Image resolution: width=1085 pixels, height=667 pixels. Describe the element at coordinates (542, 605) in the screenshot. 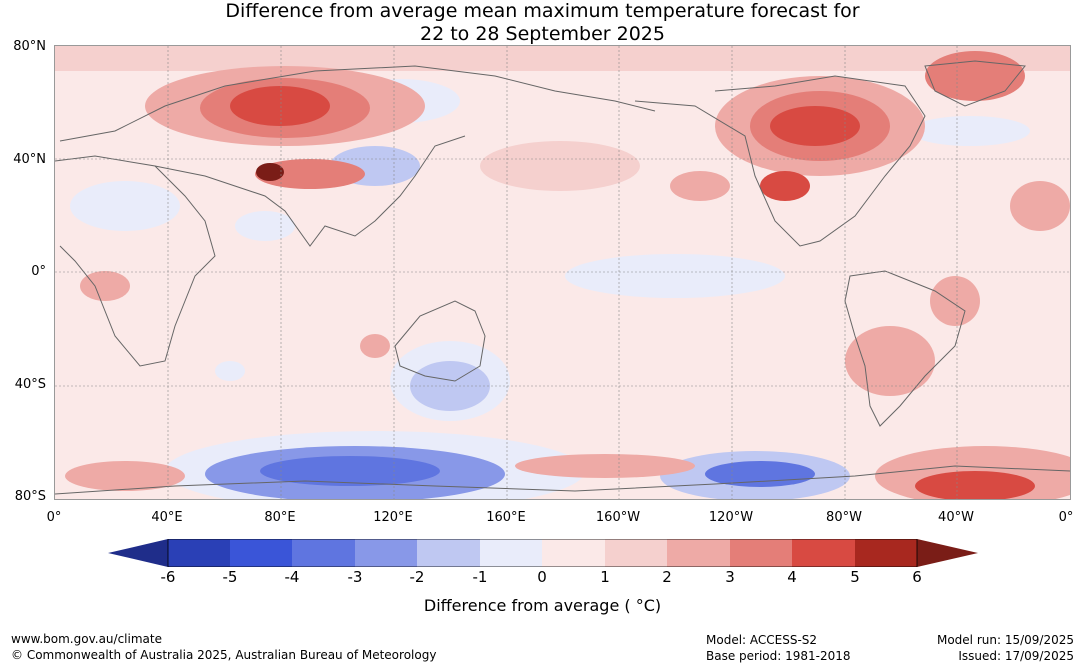

I see `colorbar-label: Difference from average ( °C)` at that location.